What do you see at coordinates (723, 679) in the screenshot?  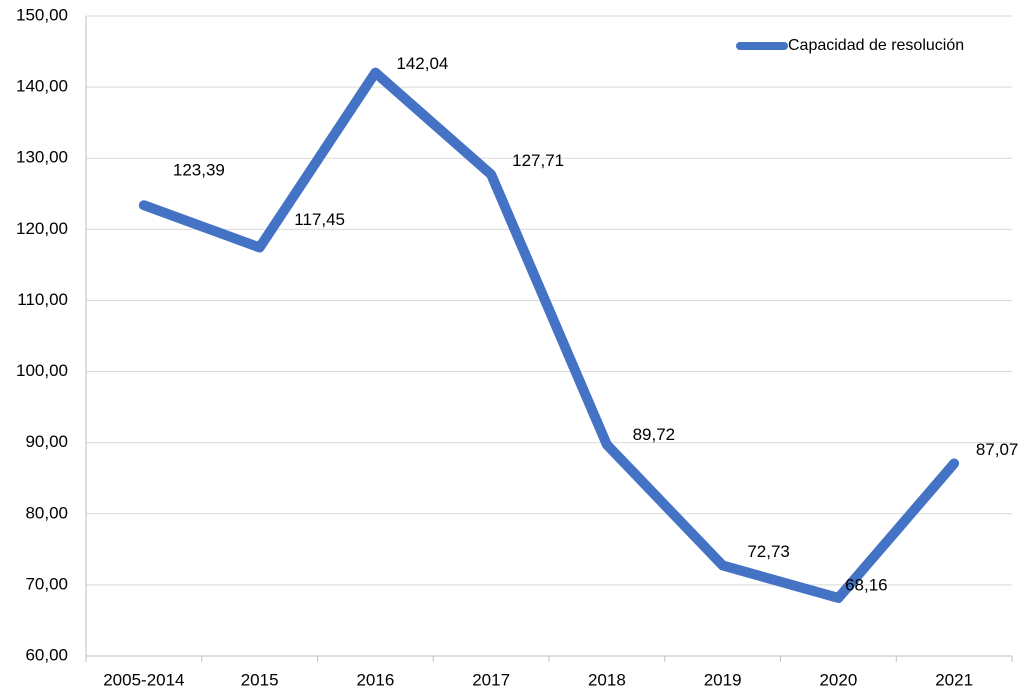 I see `x-tick-label: 2019` at bounding box center [723, 679].